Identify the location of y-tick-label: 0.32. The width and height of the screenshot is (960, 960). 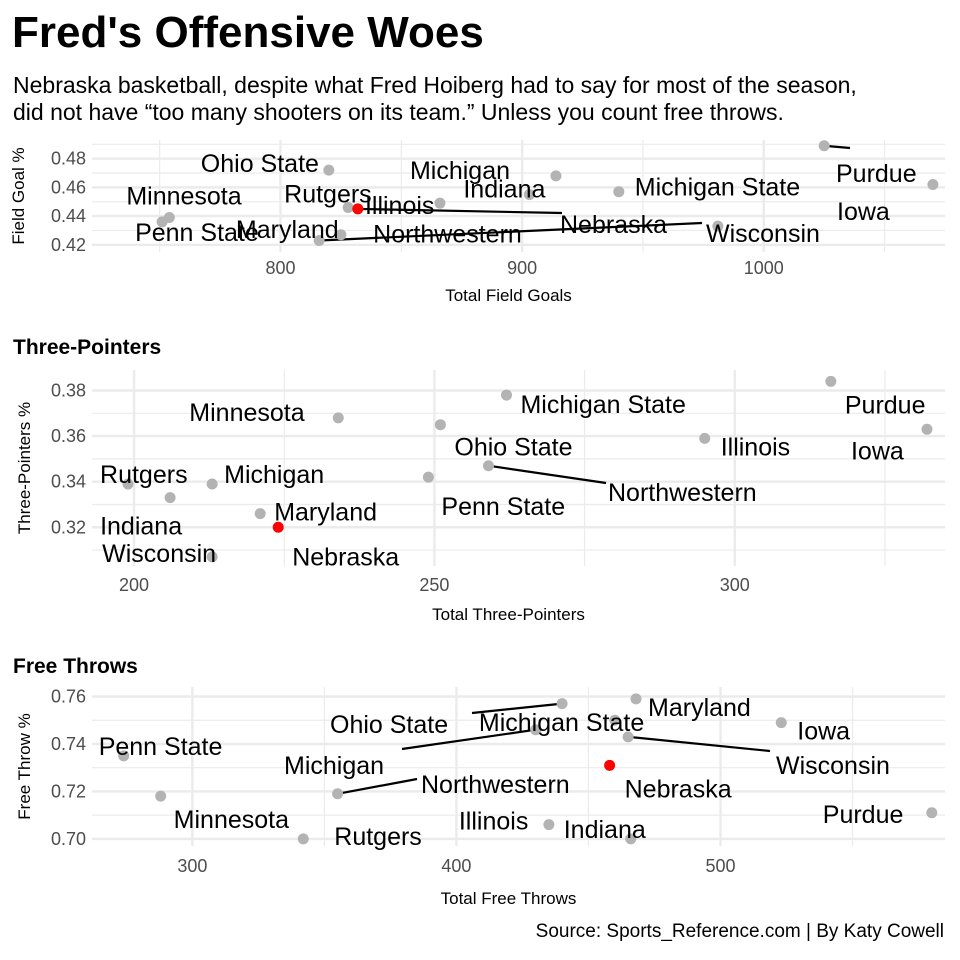
(68, 527).